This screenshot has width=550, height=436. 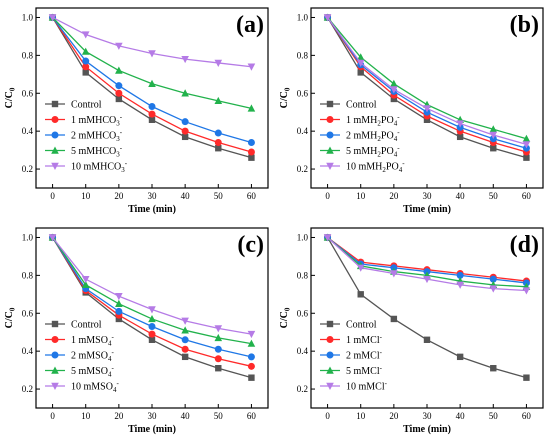 What do you see at coordinates (82, 357) in the screenshot?
I see `legend: Control 1 mMSO4-2 mMSO4-5 mMSO4-10 mMSO4-` at bounding box center [82, 357].